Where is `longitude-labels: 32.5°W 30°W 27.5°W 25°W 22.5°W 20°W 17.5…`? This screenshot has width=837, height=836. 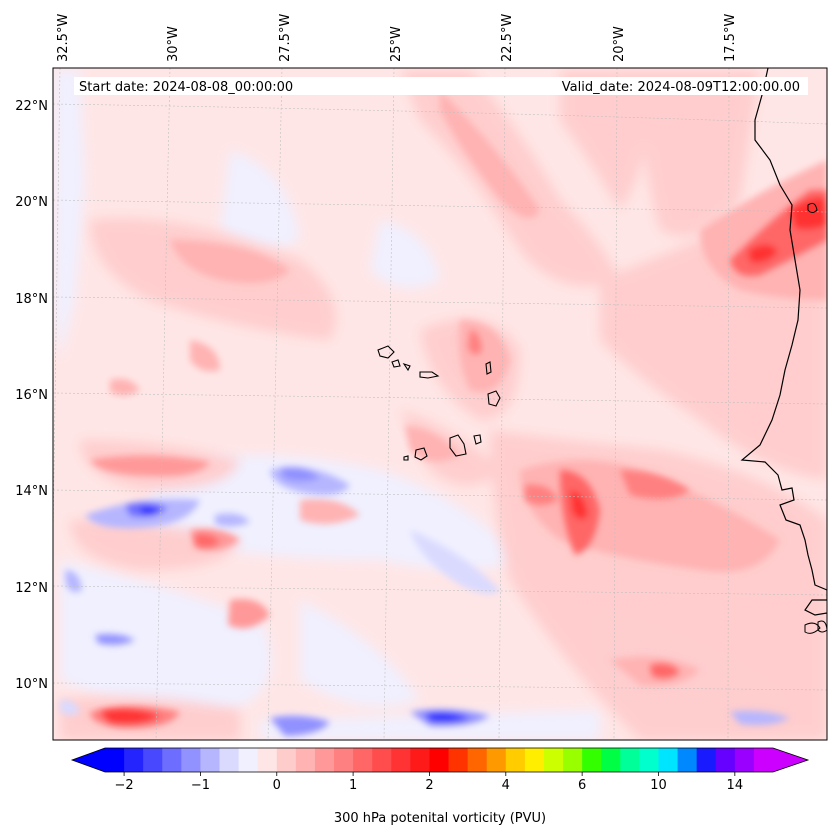
longitude-labels: 32.5°W 30°W 27.5°W 25°W 22.5°W 20°W 17.5… is located at coordinates (397, 38).